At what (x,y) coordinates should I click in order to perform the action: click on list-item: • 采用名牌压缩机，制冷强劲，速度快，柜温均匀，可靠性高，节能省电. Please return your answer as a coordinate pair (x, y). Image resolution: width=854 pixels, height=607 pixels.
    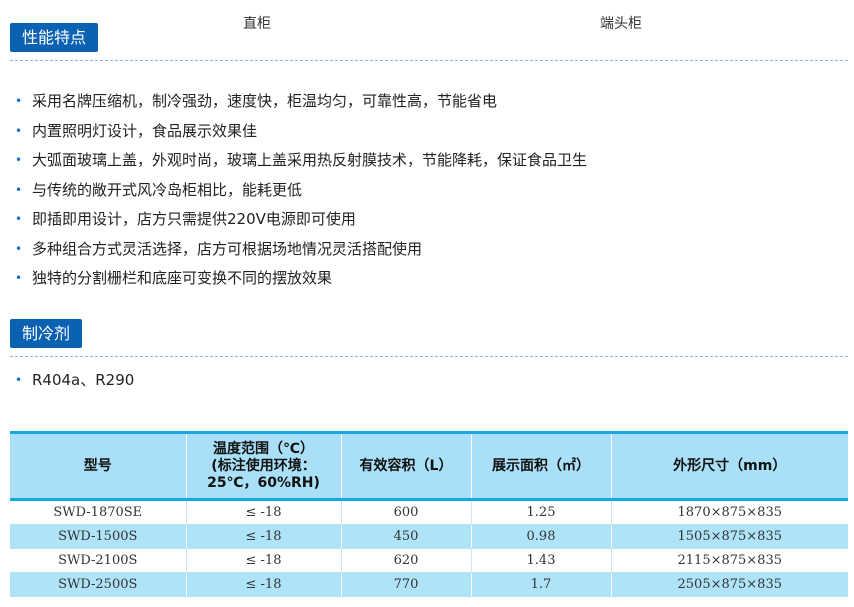
    Looking at the image, I should click on (298, 102).